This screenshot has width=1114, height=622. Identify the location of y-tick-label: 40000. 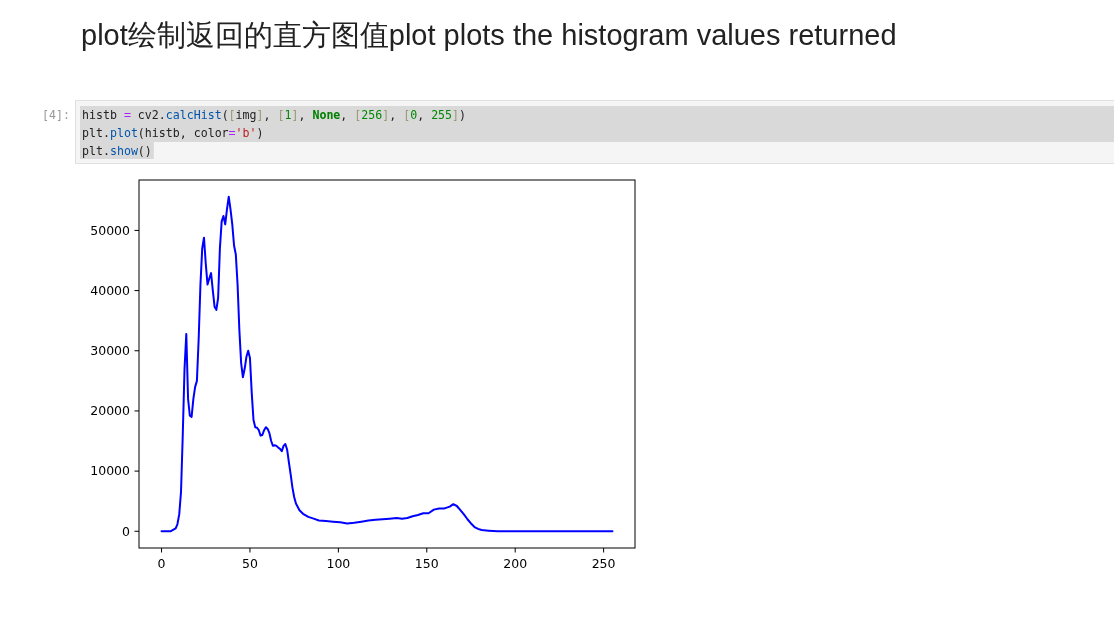
(110, 290).